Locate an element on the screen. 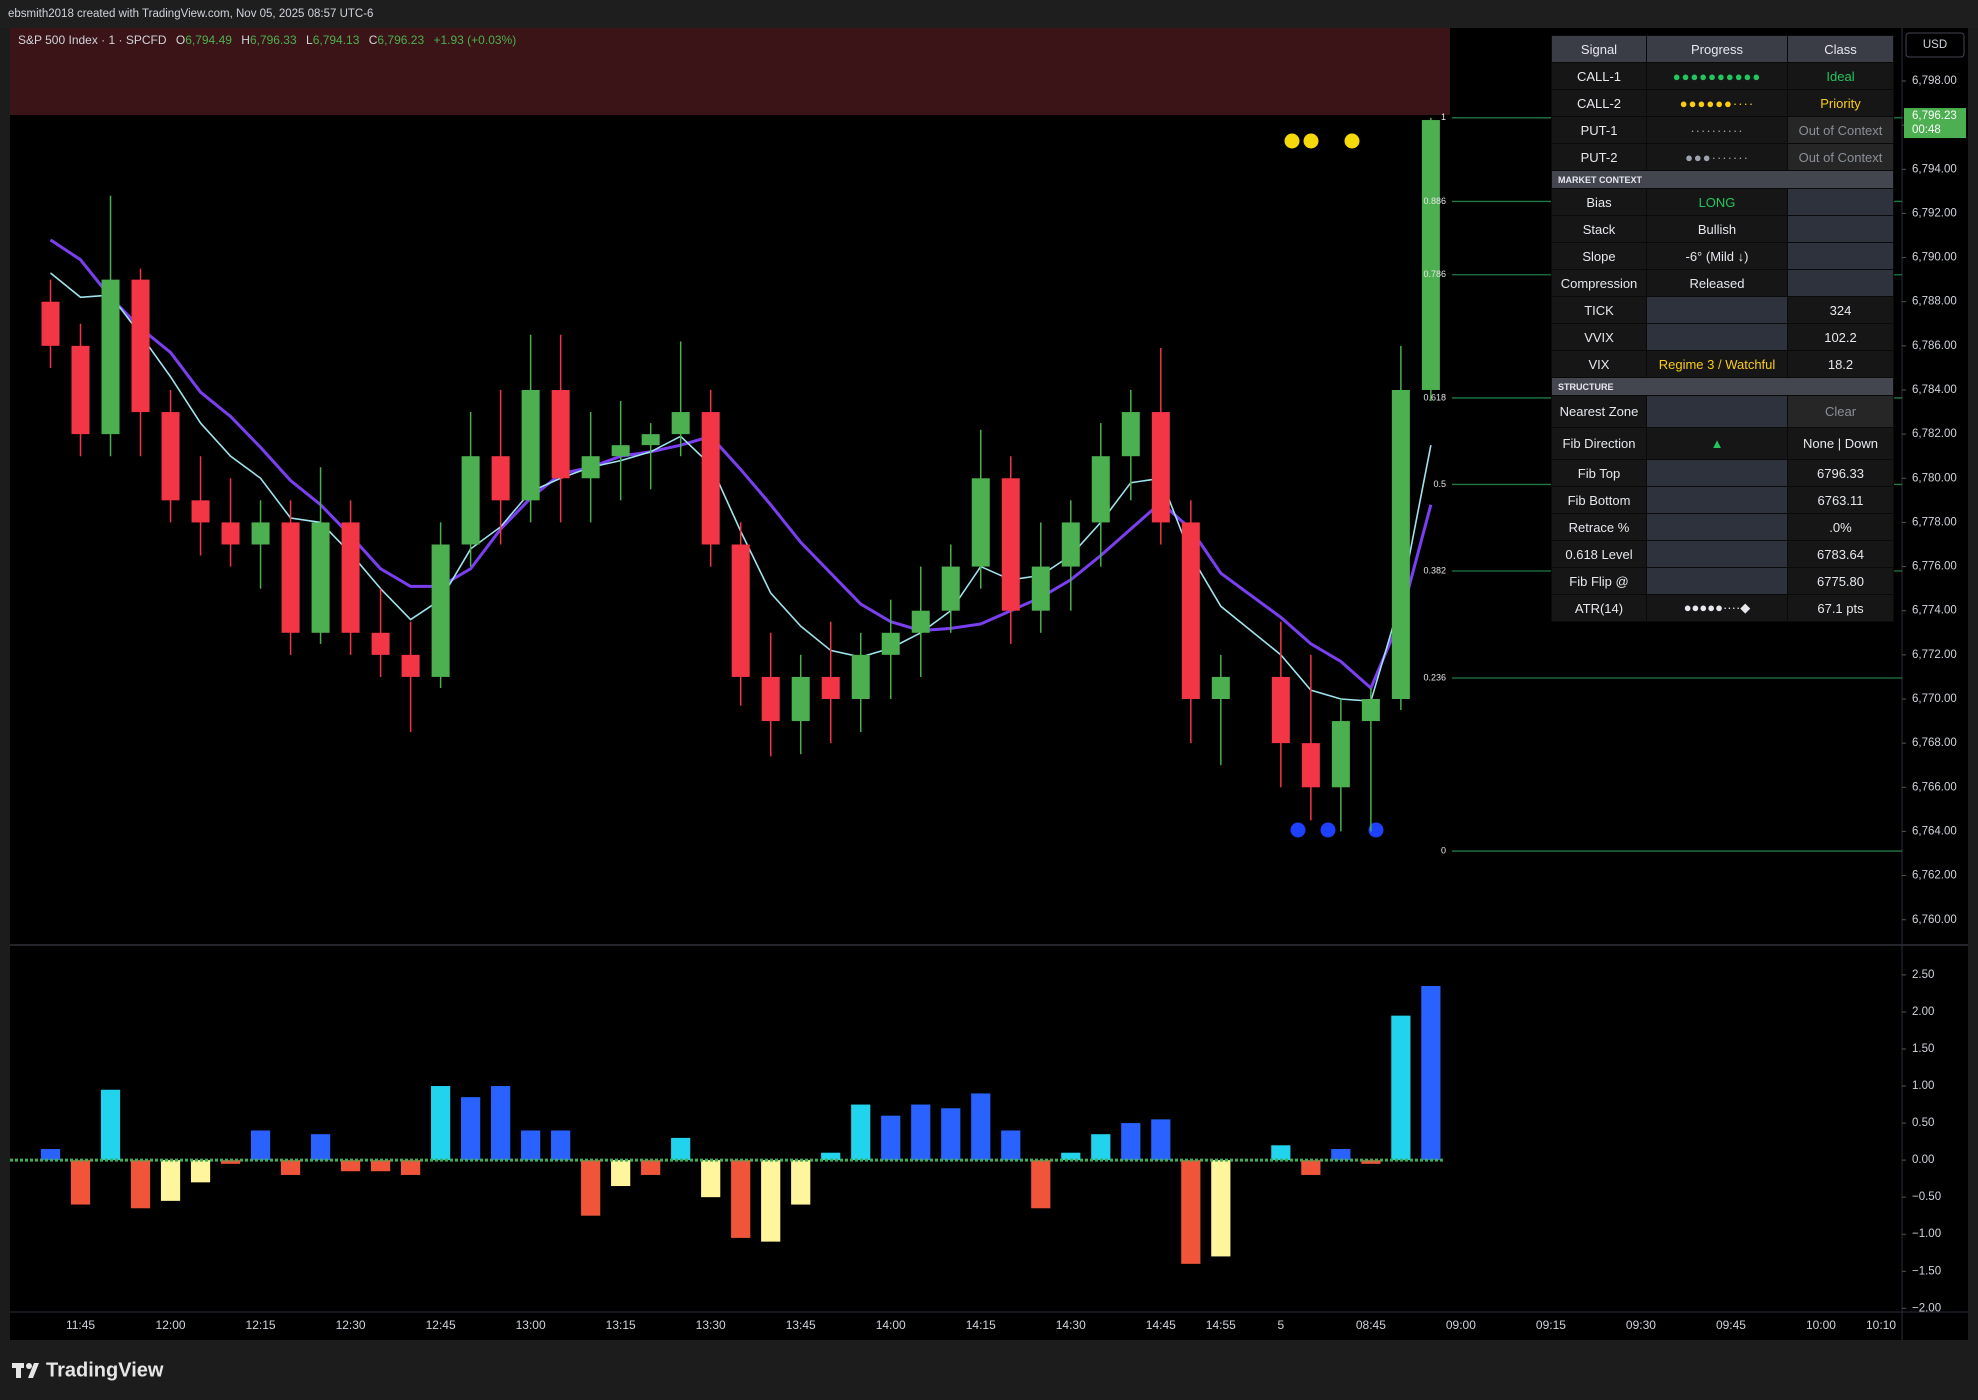 The height and width of the screenshot is (1400, 1978). x-tick-label: 5 is located at coordinates (1280, 1325).